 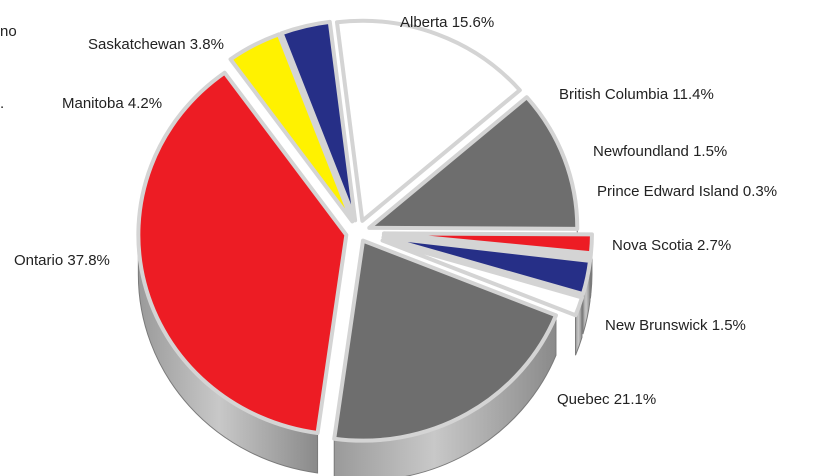 I want to click on slice-label-newfoundland: Newfoundland 1.5%, so click(x=660, y=151).